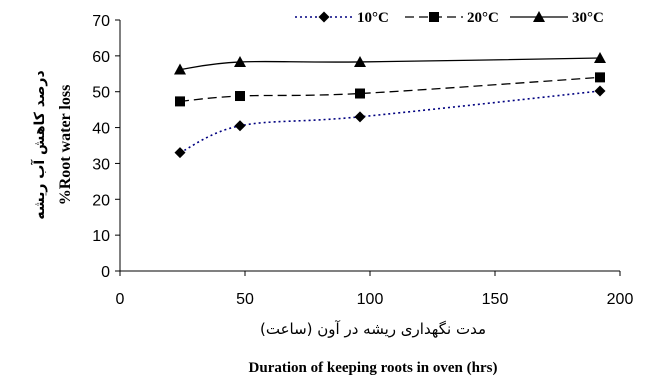  Describe the element at coordinates (101, 164) in the screenshot. I see `y-tick-label: 30` at that location.